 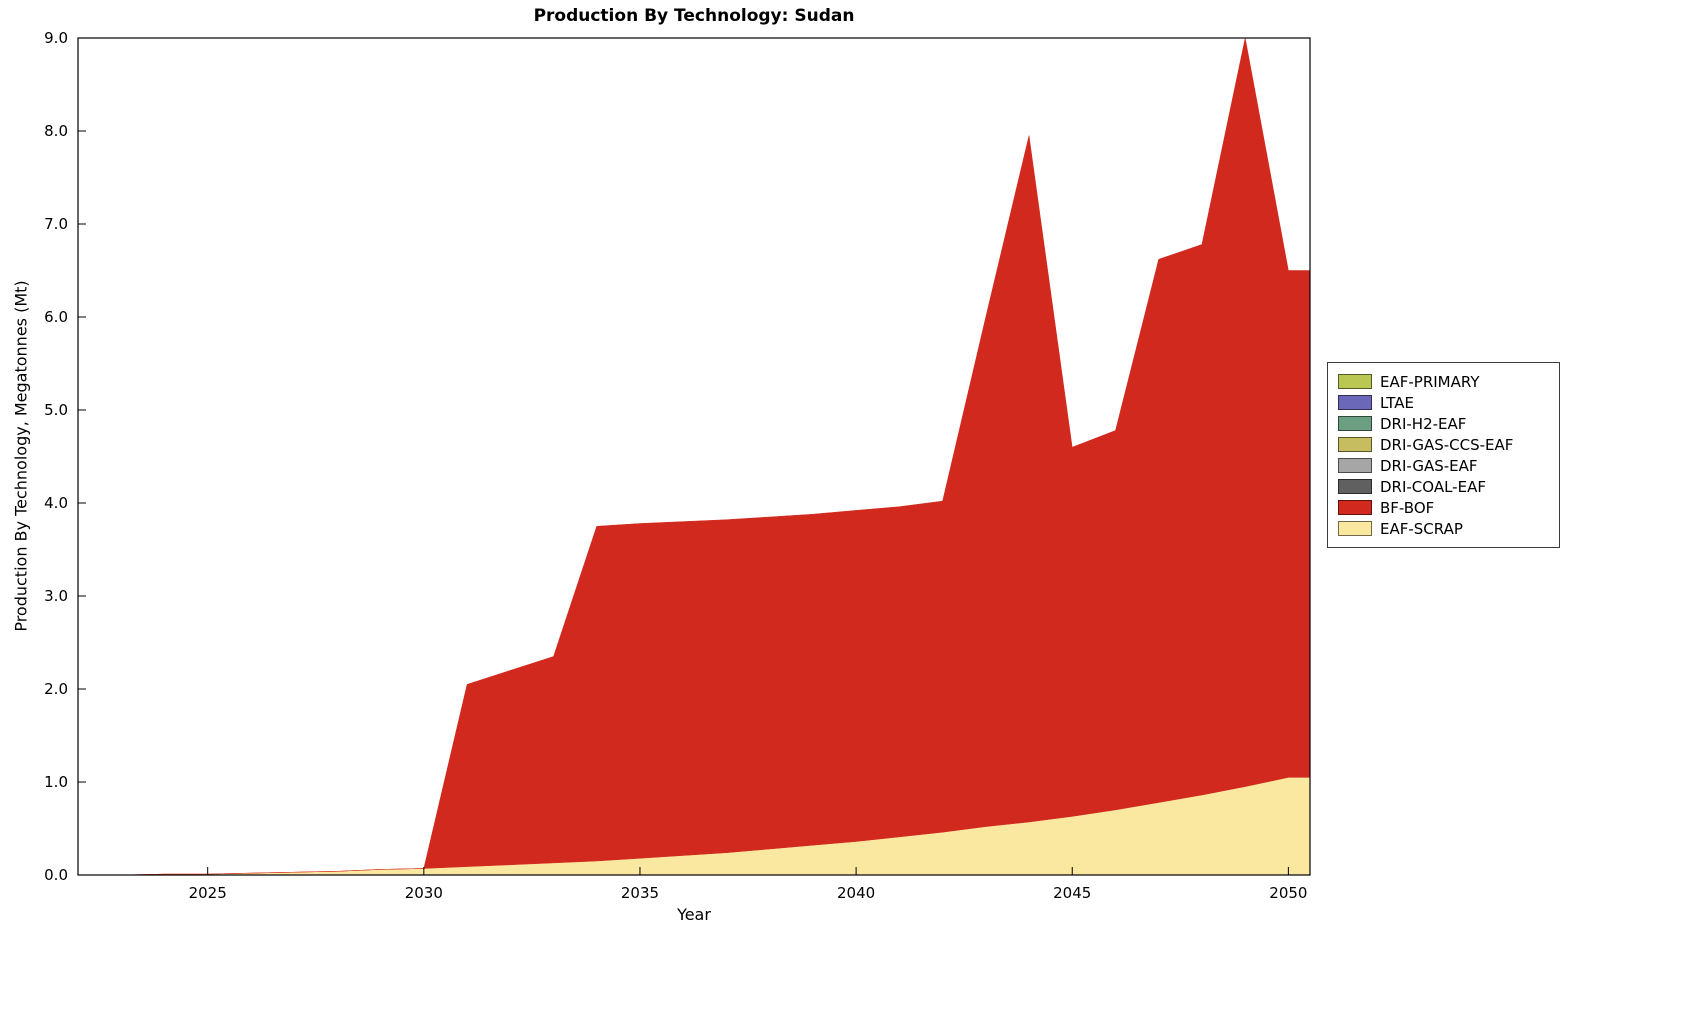 What do you see at coordinates (56, 410) in the screenshot?
I see `y-tick-label: 5.0` at bounding box center [56, 410].